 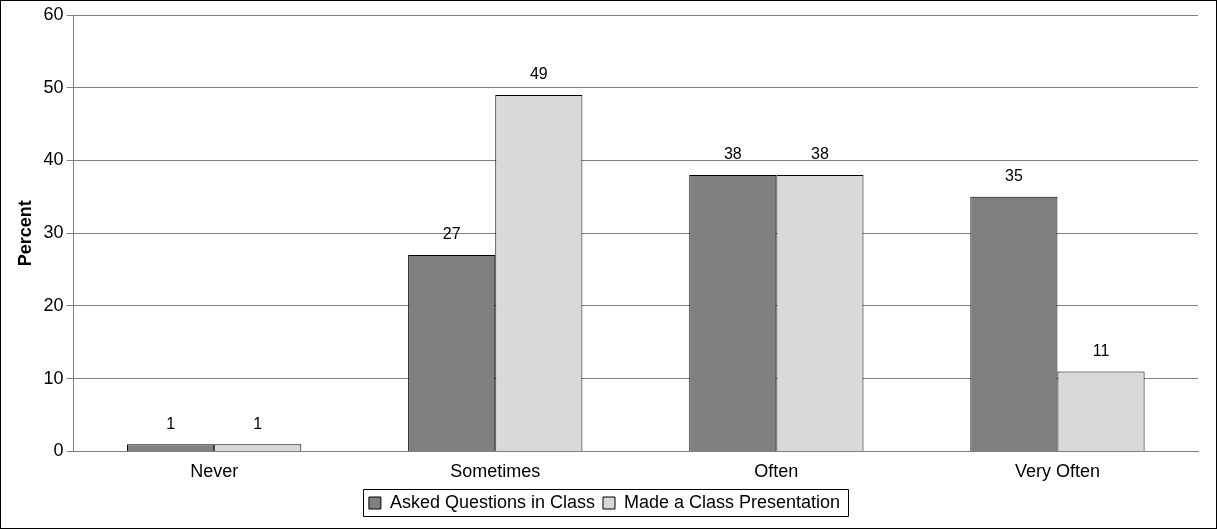 I want to click on x-tick-label: Often, so click(x=776, y=471).